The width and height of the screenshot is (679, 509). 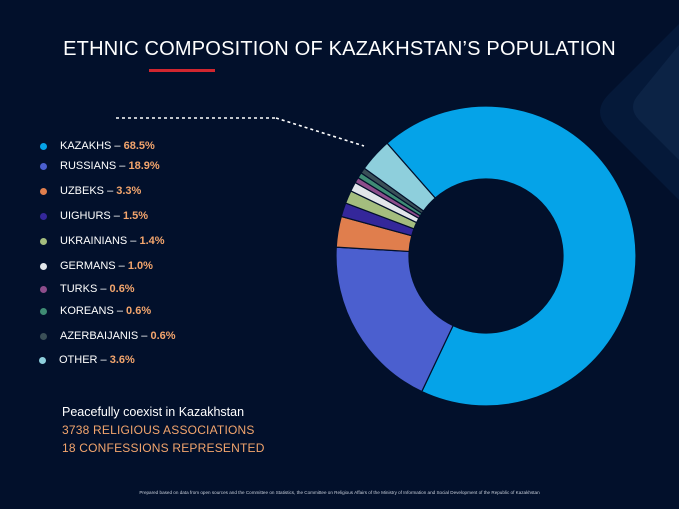 I want to click on legend-value: 3.6%, so click(x=122, y=360).